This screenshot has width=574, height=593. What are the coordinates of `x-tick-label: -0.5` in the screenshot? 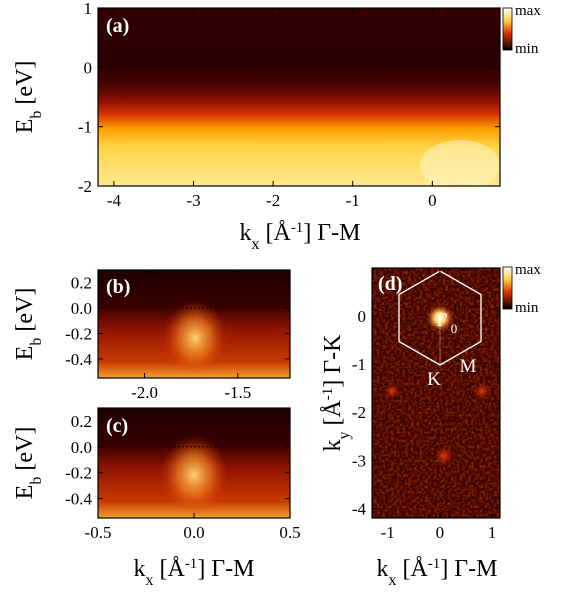 It's located at (98, 532).